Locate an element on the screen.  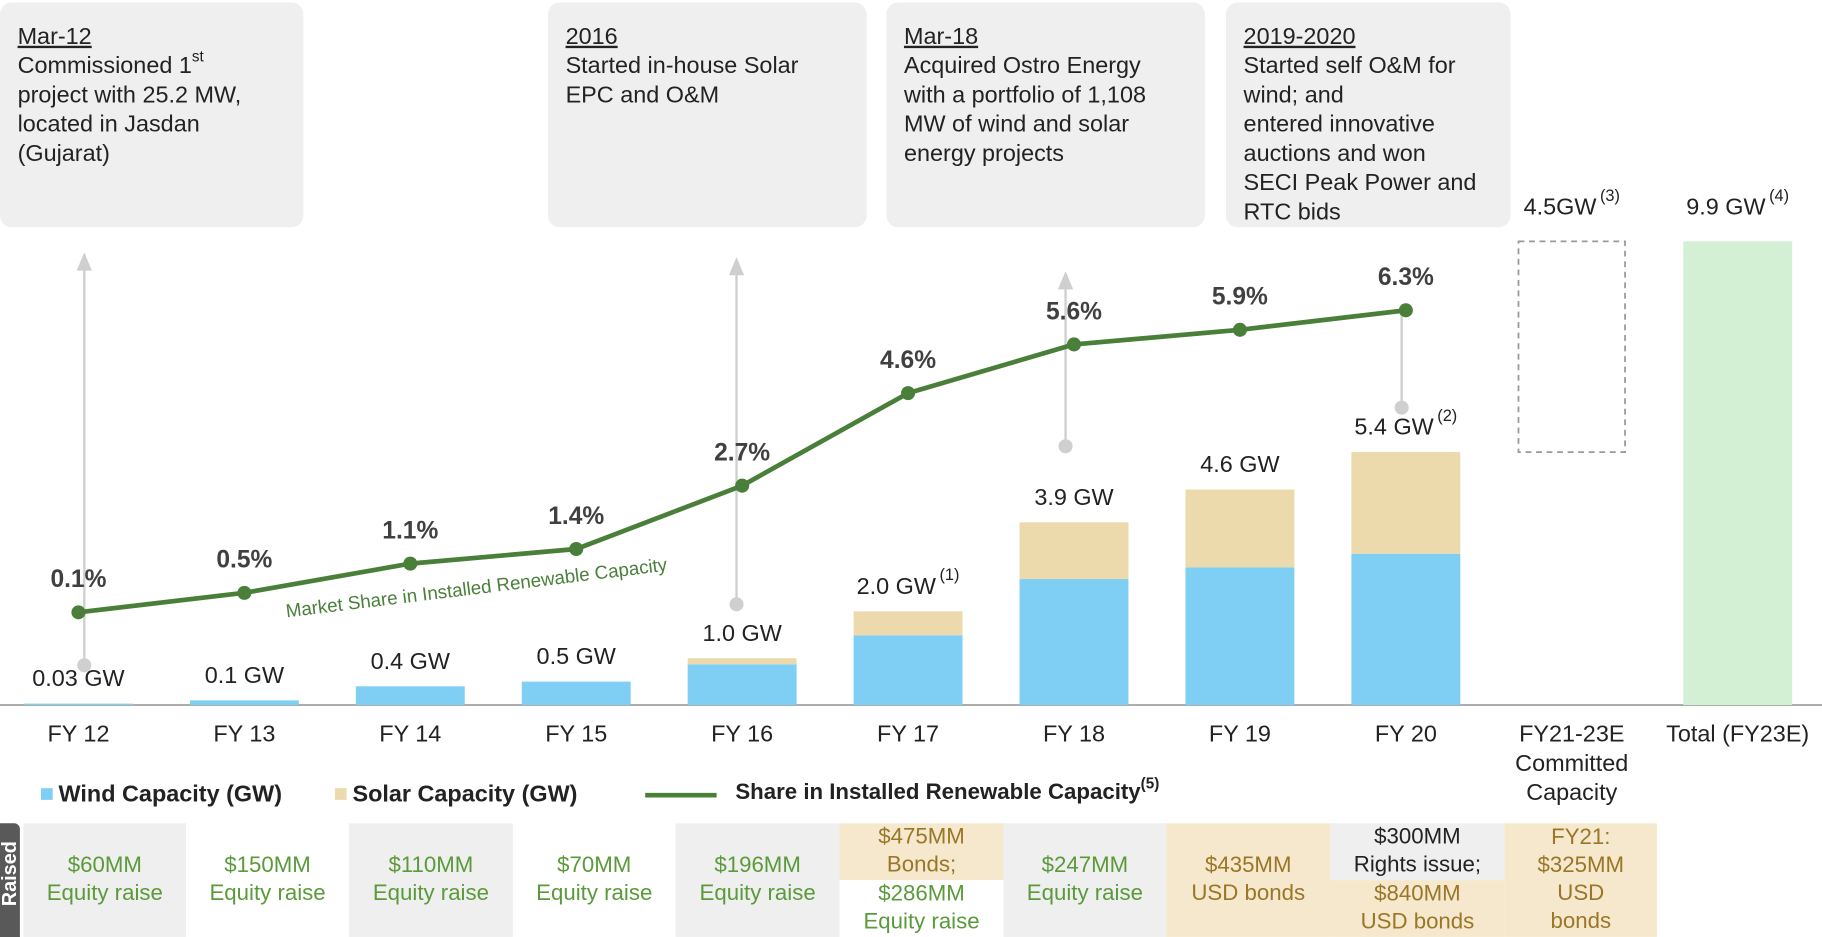
milestone-text: (Gujarat) is located at coordinates (64, 153).